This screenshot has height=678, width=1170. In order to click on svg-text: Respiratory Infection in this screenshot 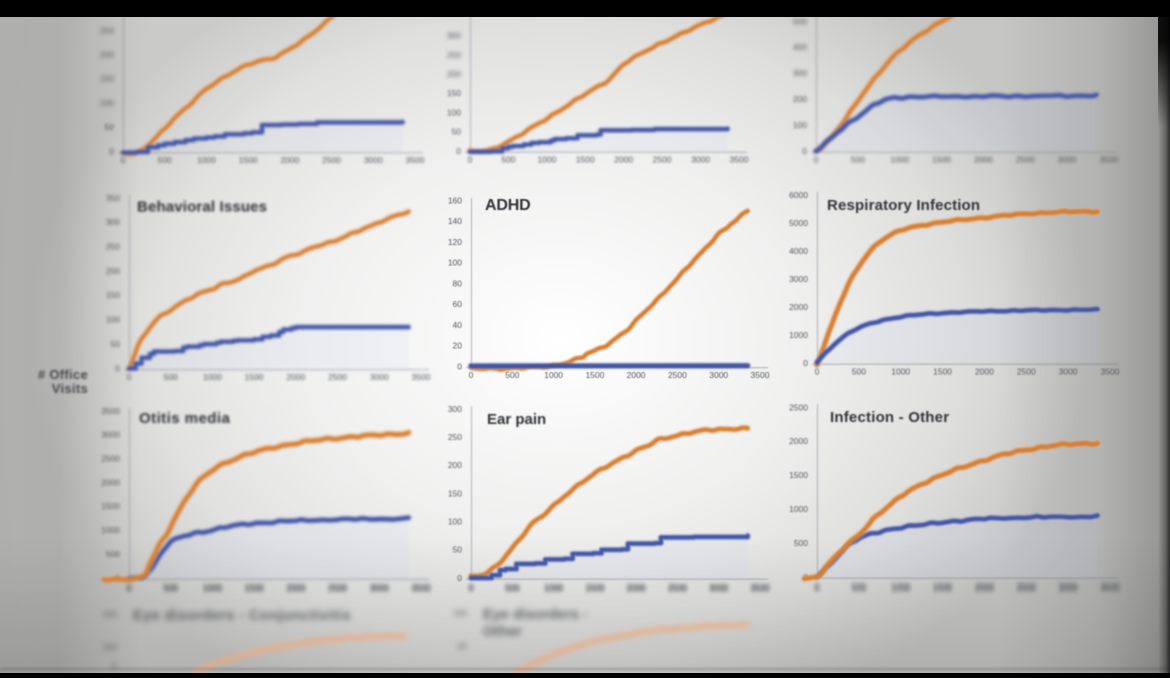, I will do `click(903, 205)`.